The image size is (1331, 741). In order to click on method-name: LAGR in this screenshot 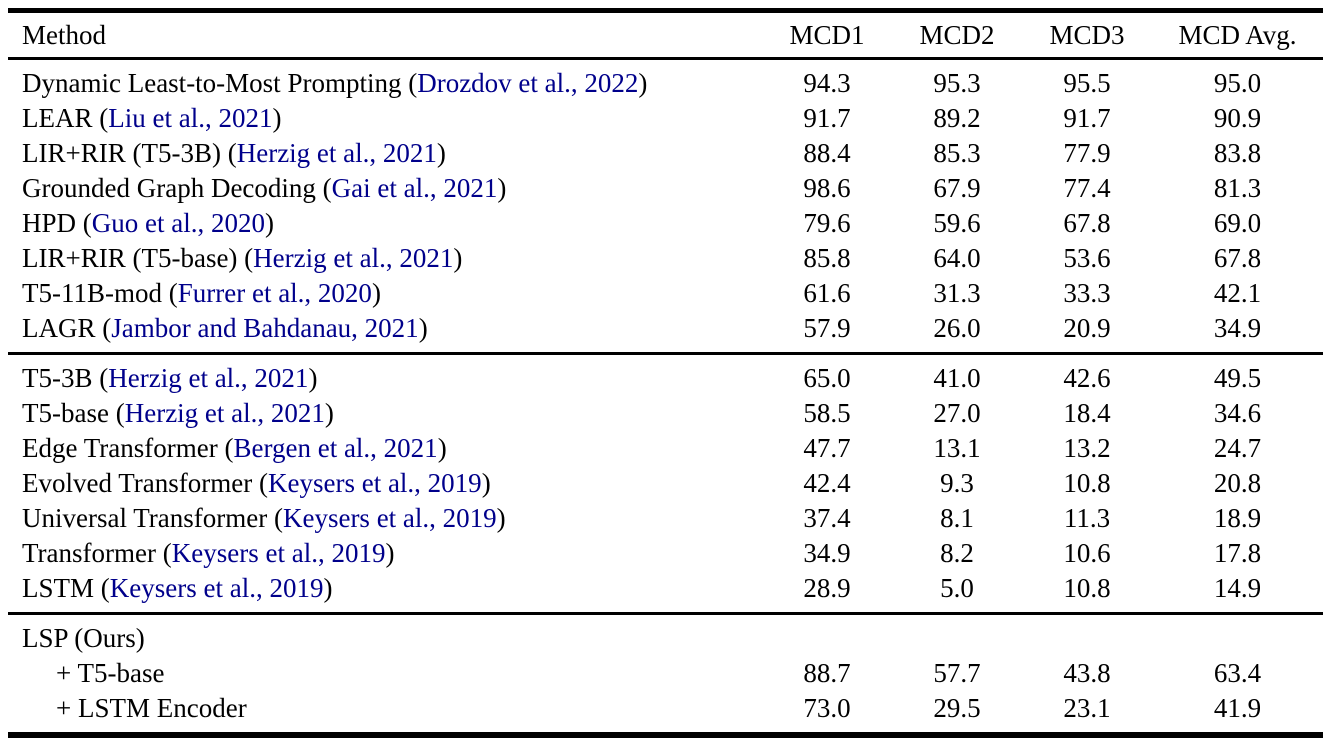, I will do `click(59, 328)`.